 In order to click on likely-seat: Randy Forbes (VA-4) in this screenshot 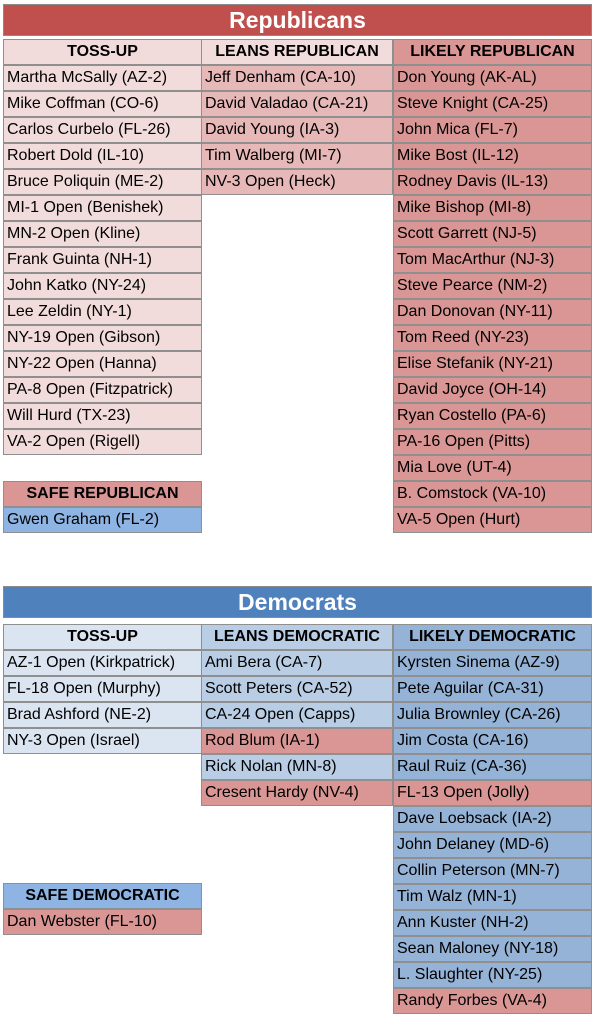, I will do `click(492, 1001)`.